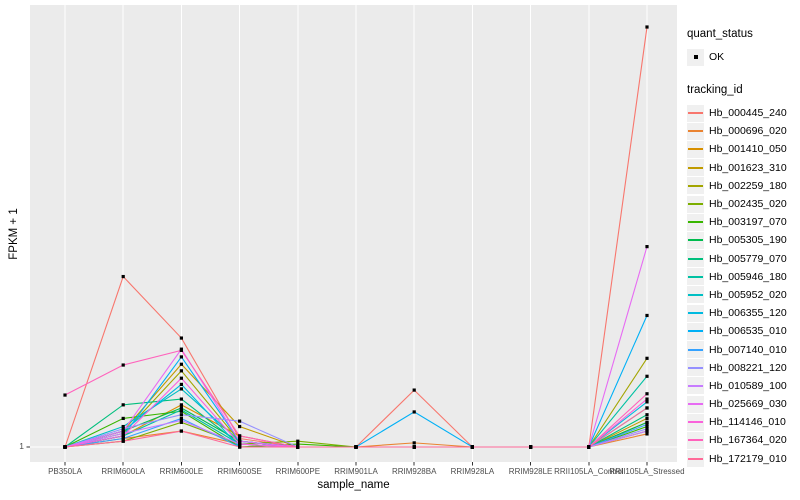  Describe the element at coordinates (748, 204) in the screenshot. I see `legend-entry-label: Hb_002435_020` at that location.